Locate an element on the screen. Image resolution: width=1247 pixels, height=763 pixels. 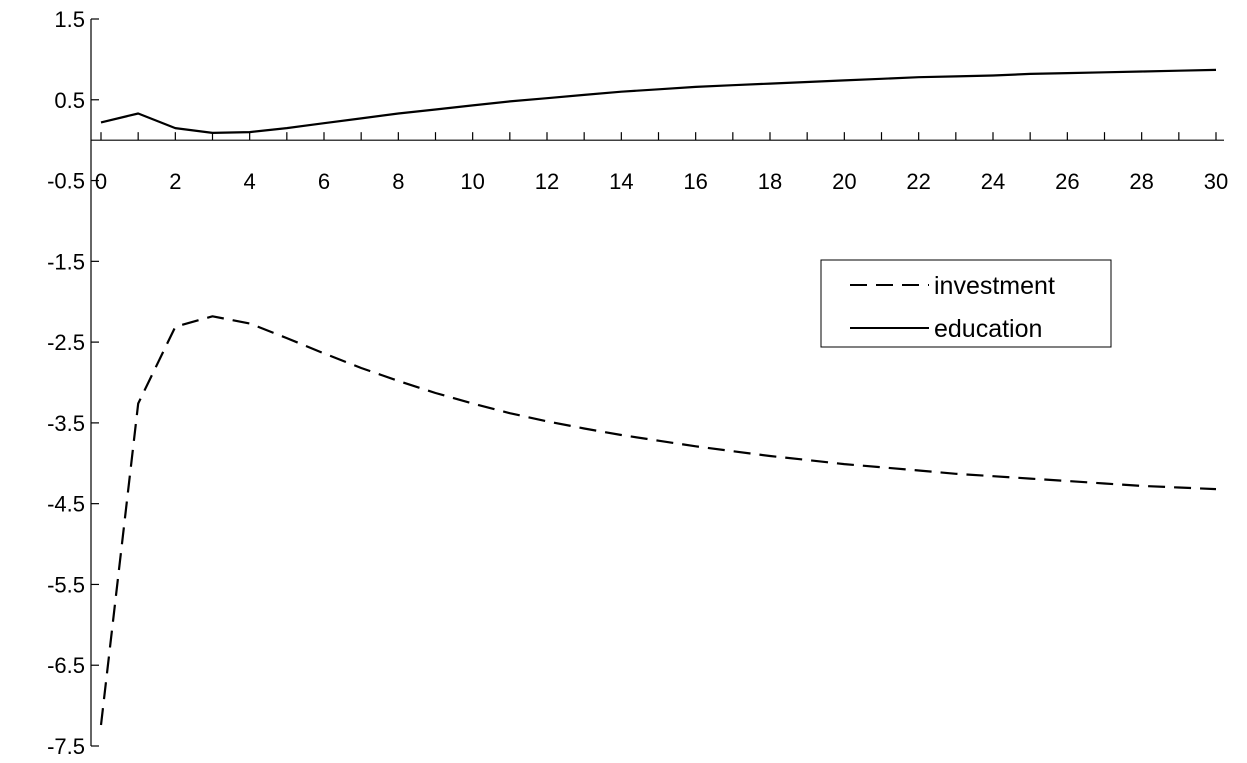
x-tick-label: 26 is located at coordinates (1067, 181).